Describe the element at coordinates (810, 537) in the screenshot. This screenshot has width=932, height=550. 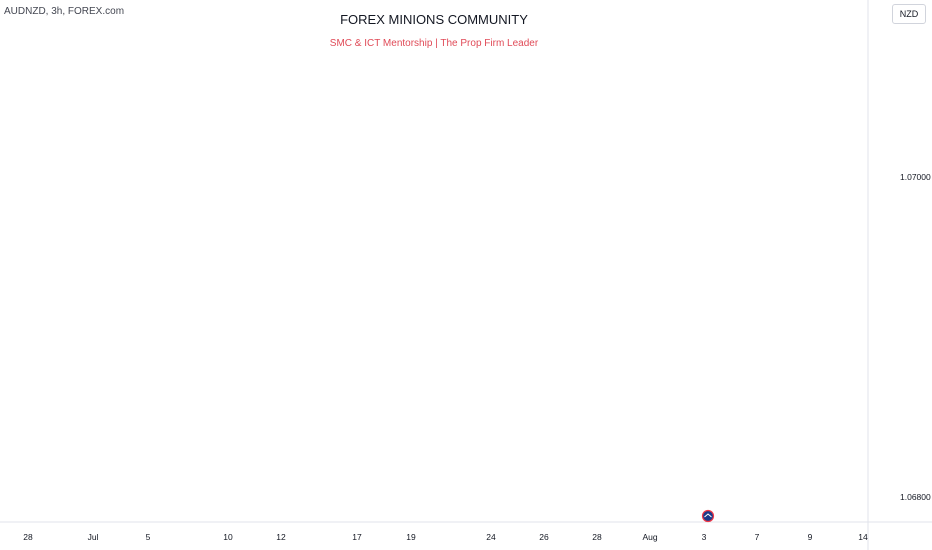
I see `x-tick-label: 9` at that location.